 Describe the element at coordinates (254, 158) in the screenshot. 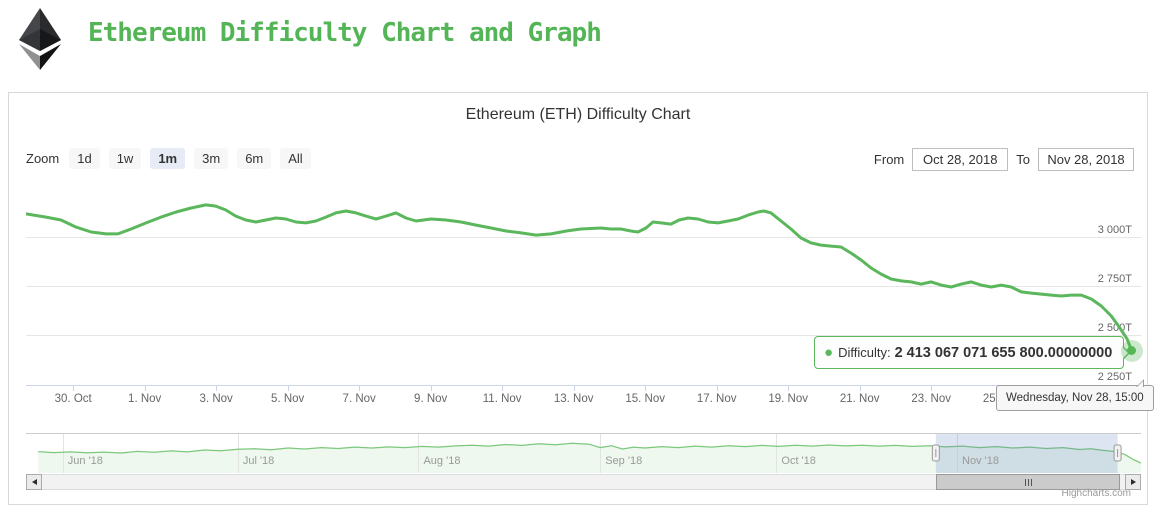

I see `zoom-button-6m: 6m` at that location.